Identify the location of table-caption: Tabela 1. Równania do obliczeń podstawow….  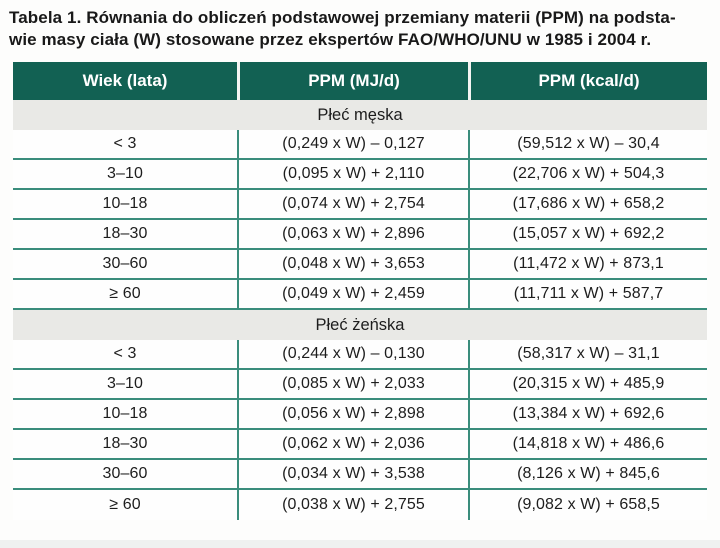
(362, 29).